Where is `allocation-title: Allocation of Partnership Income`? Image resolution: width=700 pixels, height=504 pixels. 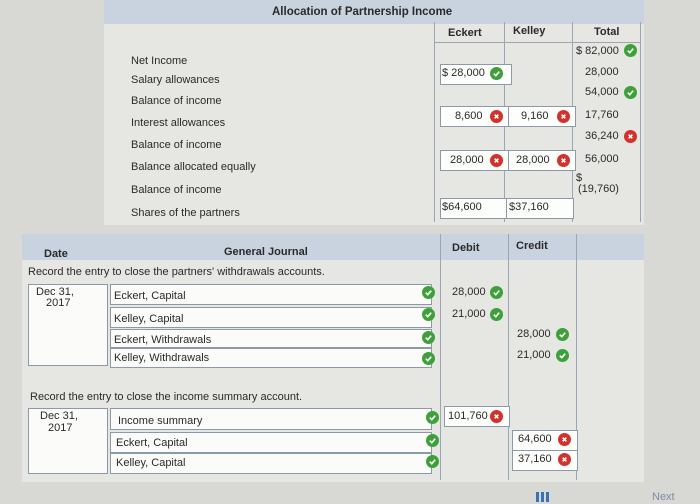 allocation-title: Allocation of Partnership Income is located at coordinates (362, 12).